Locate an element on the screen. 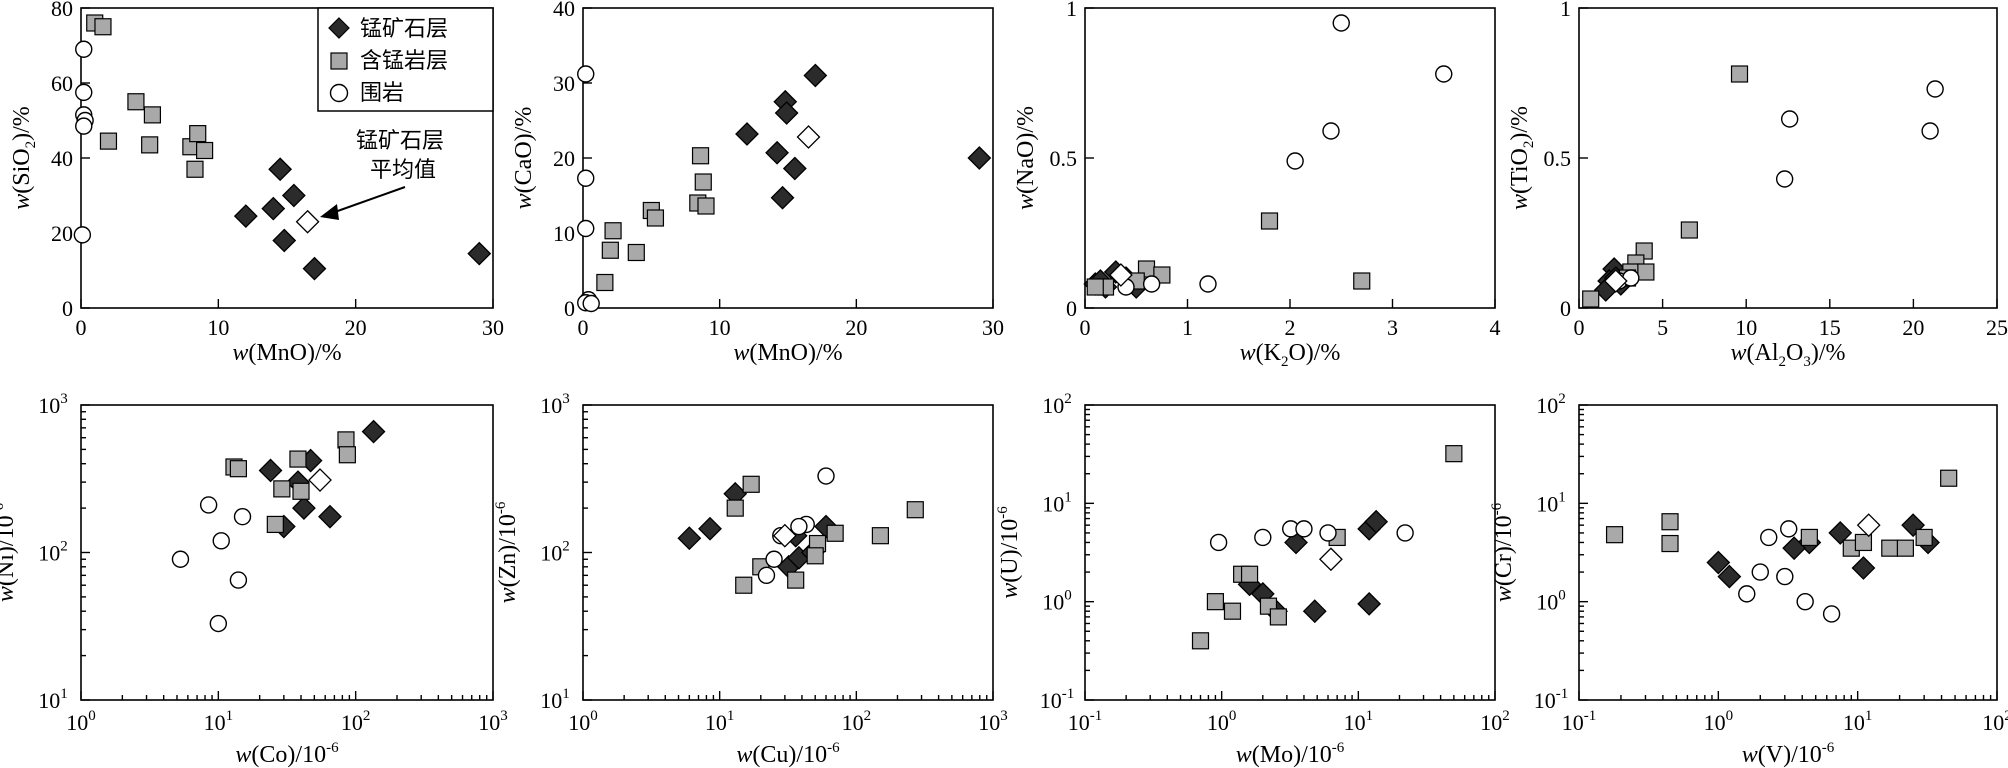 The width and height of the screenshot is (2008, 768). panel-3-ticks: 0 1 2 3 4 0 0.5 1 is located at coordinates (1275, 170).